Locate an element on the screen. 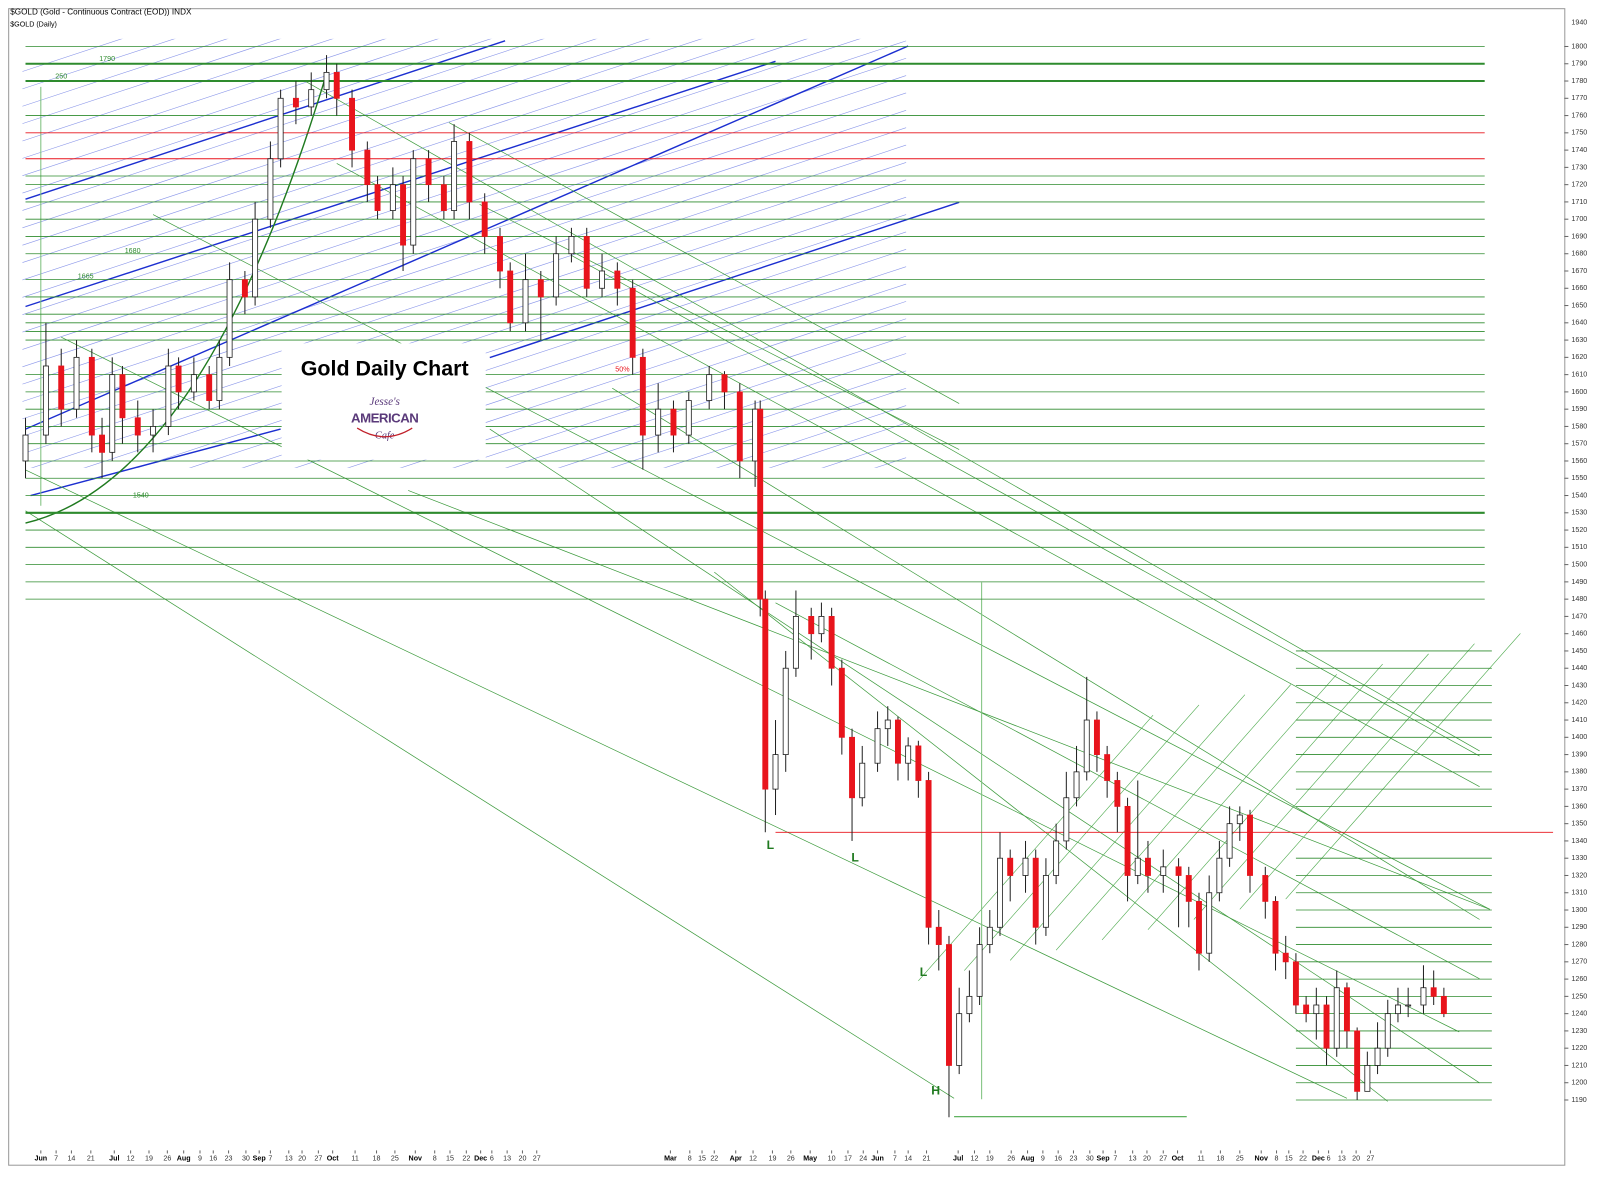 This screenshot has width=1600, height=1179. annotation: 250 is located at coordinates (61, 77).